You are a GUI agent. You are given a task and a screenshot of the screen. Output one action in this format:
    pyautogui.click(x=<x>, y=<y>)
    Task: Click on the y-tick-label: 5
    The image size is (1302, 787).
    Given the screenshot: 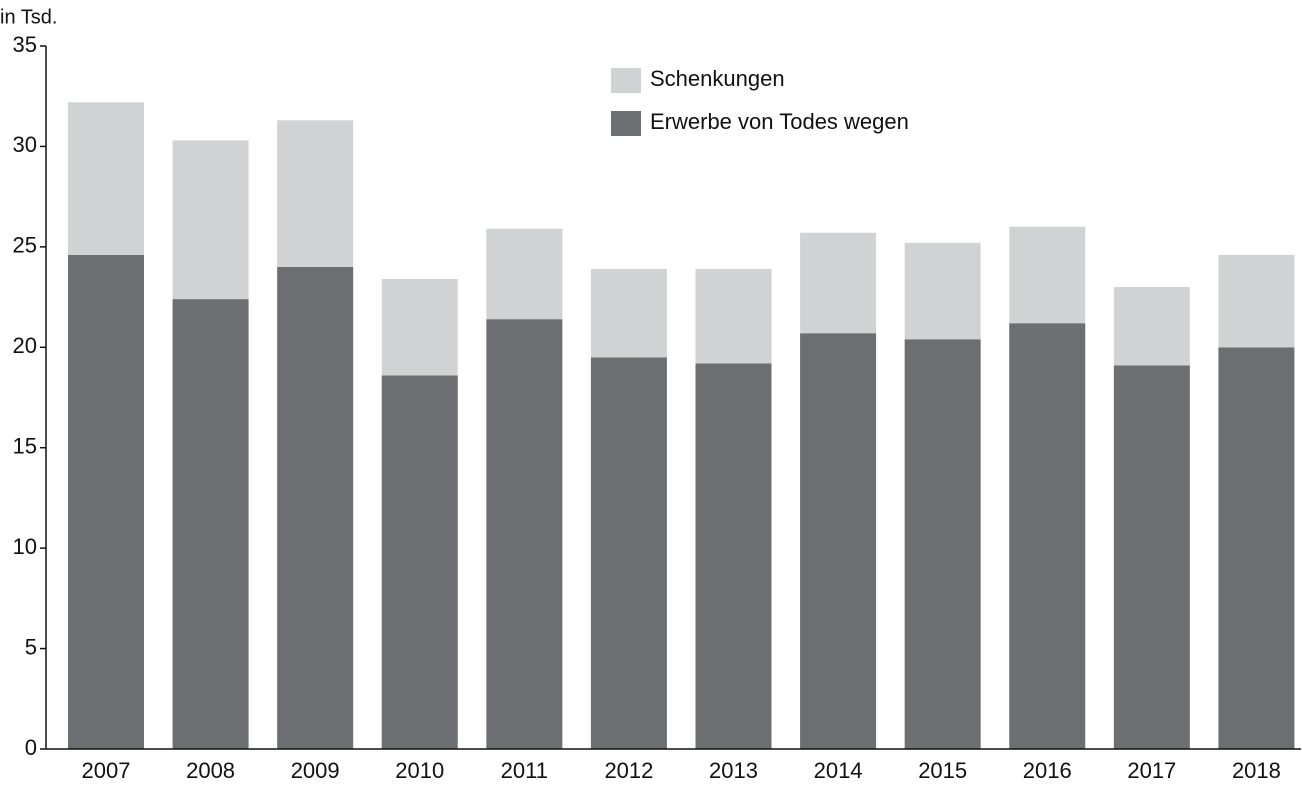 What is the action you would take?
    pyautogui.click(x=31, y=646)
    